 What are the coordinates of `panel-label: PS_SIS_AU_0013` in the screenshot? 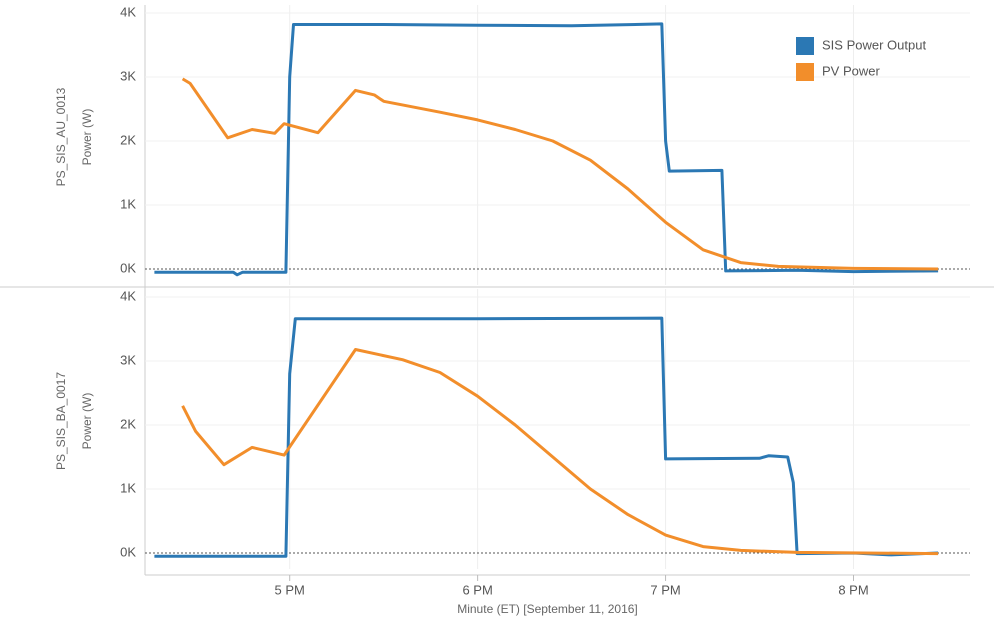 It's located at (61, 136).